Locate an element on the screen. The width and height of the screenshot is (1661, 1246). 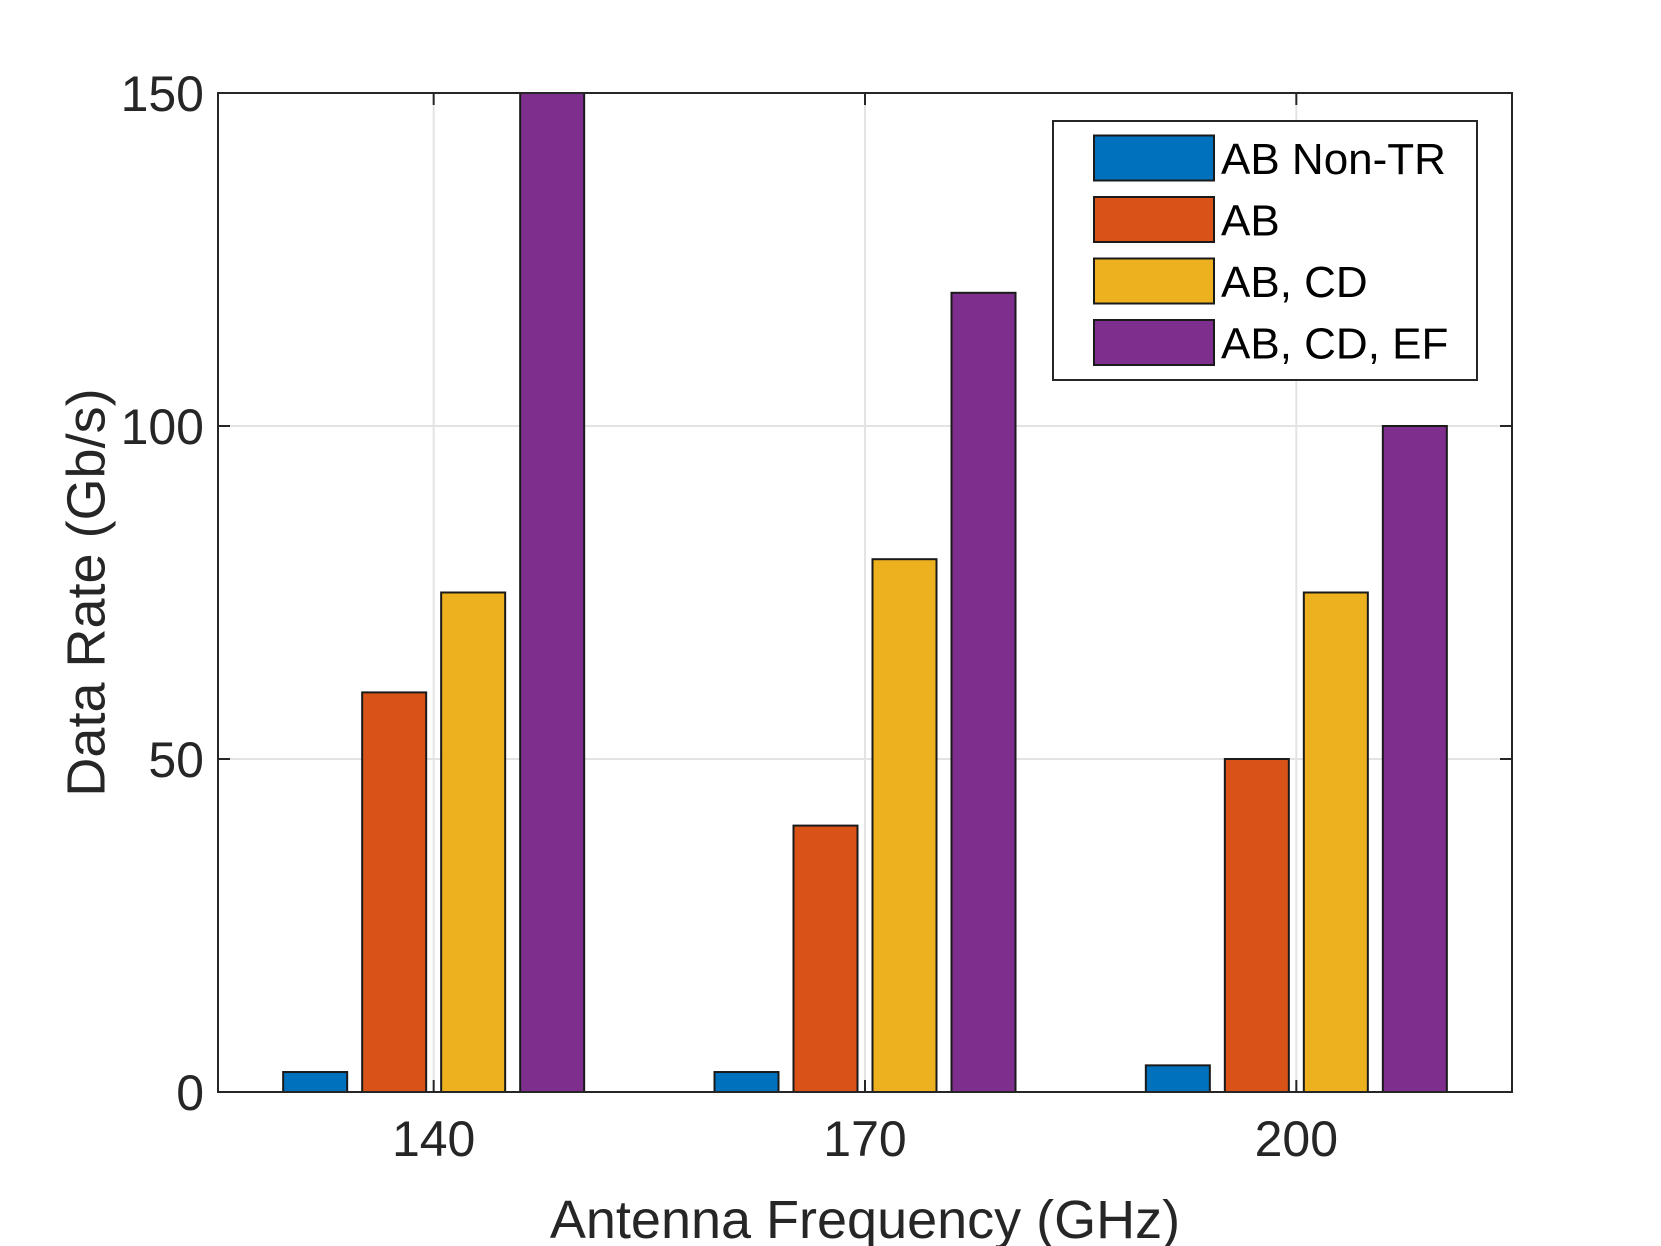
y-tick-label: 150 is located at coordinates (162, 94).